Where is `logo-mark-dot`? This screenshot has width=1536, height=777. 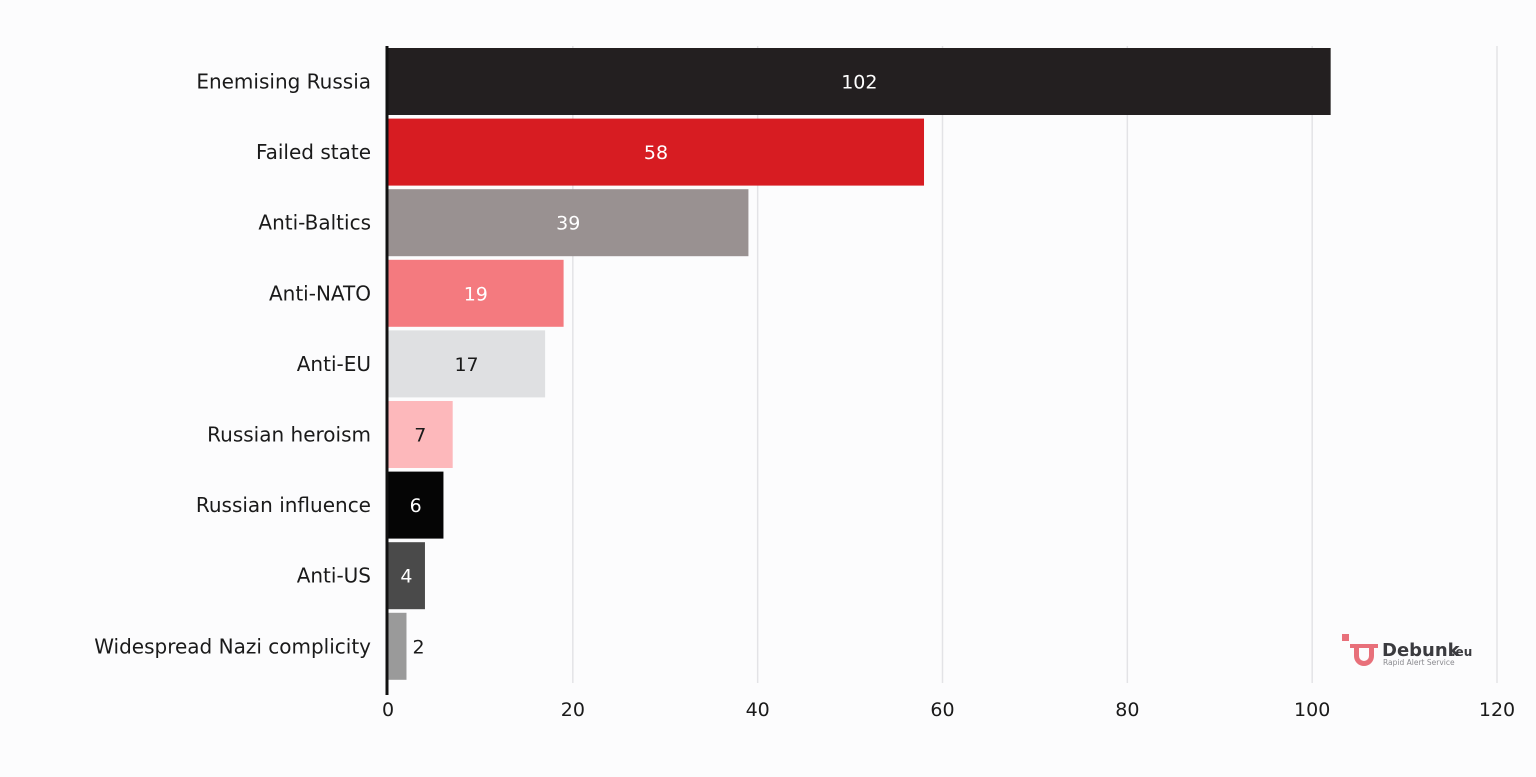
logo-mark-dot is located at coordinates (1345, 637).